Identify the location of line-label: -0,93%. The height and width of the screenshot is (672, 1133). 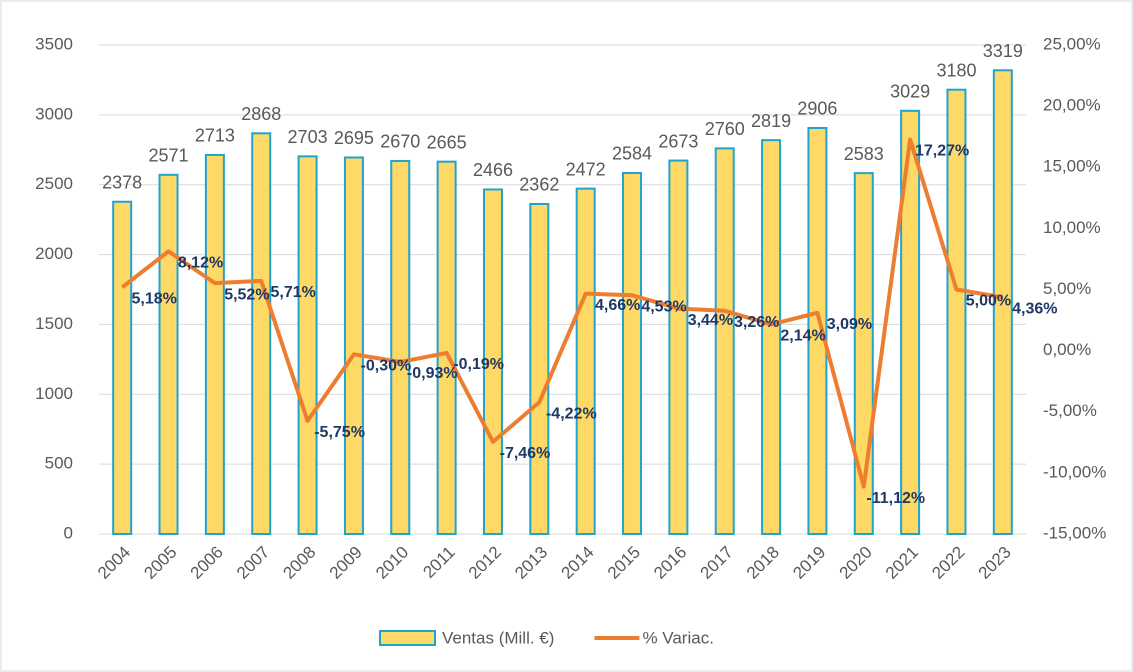
(432, 373).